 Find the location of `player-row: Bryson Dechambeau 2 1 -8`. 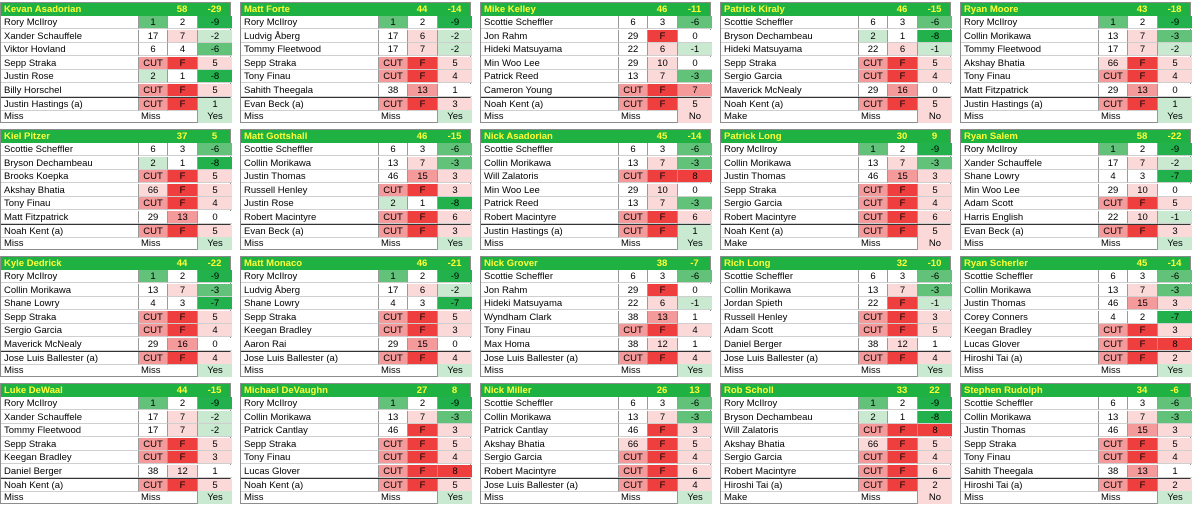

player-row: Bryson Dechambeau 2 1 -8 is located at coordinates (836, 417).